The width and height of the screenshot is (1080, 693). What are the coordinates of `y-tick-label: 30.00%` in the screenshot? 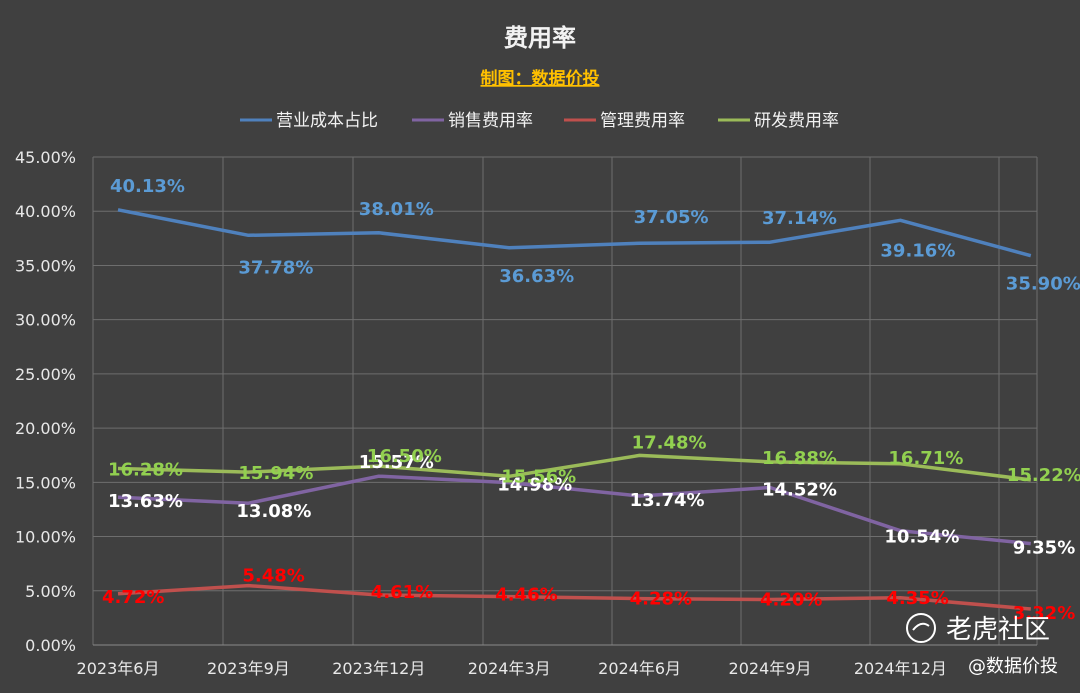 It's located at (45, 320).